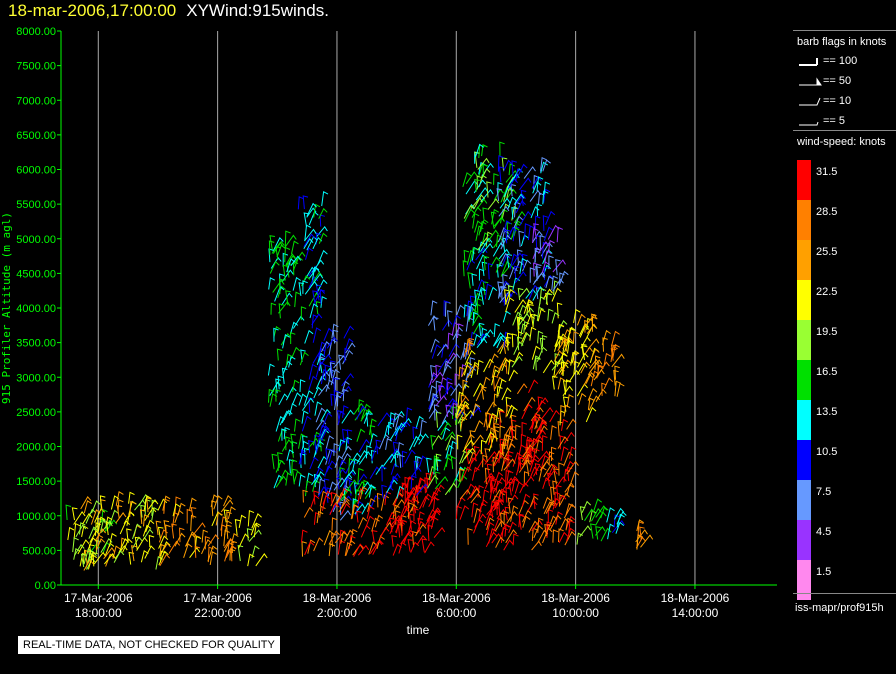 This screenshot has width=896, height=674. Describe the element at coordinates (841, 142) in the screenshot. I see `speed-legend-title: wind-speed: knots` at that location.